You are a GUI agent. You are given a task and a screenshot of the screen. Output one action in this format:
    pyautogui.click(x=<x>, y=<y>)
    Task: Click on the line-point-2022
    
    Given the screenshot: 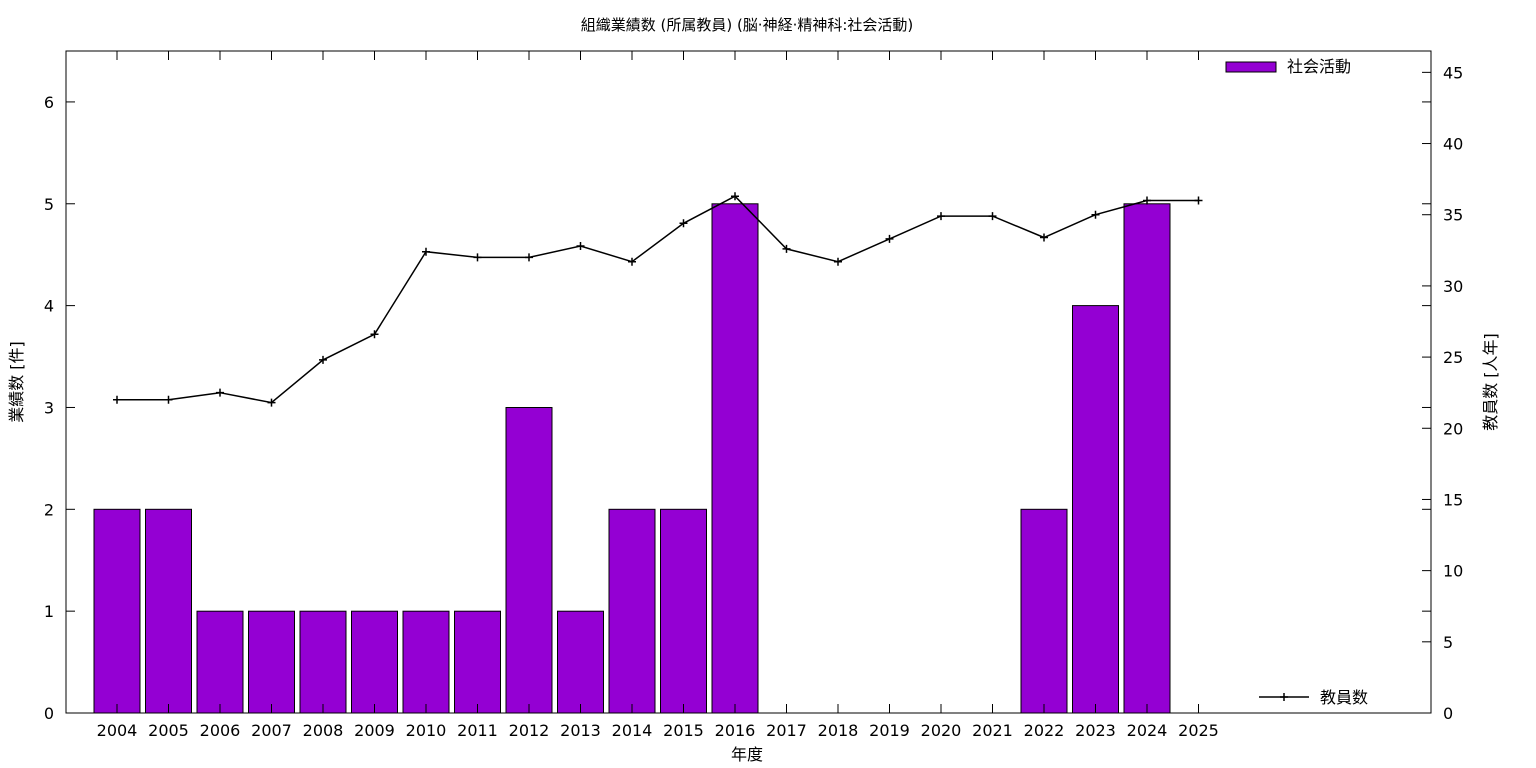 What is the action you would take?
    pyautogui.click(x=1044, y=237)
    